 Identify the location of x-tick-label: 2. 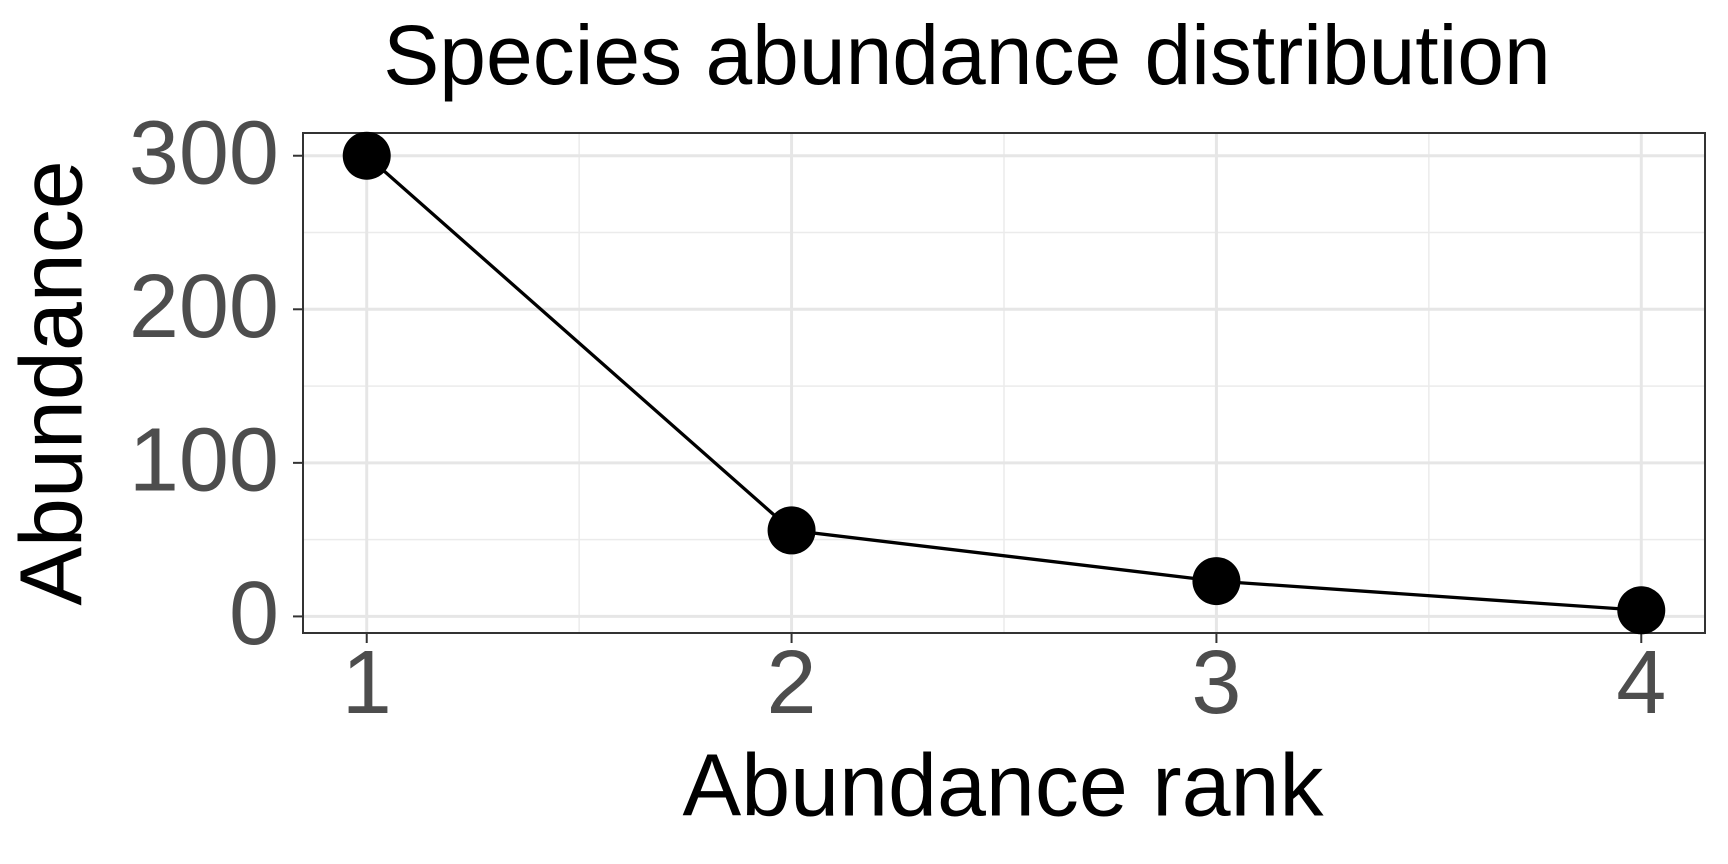
(792, 683).